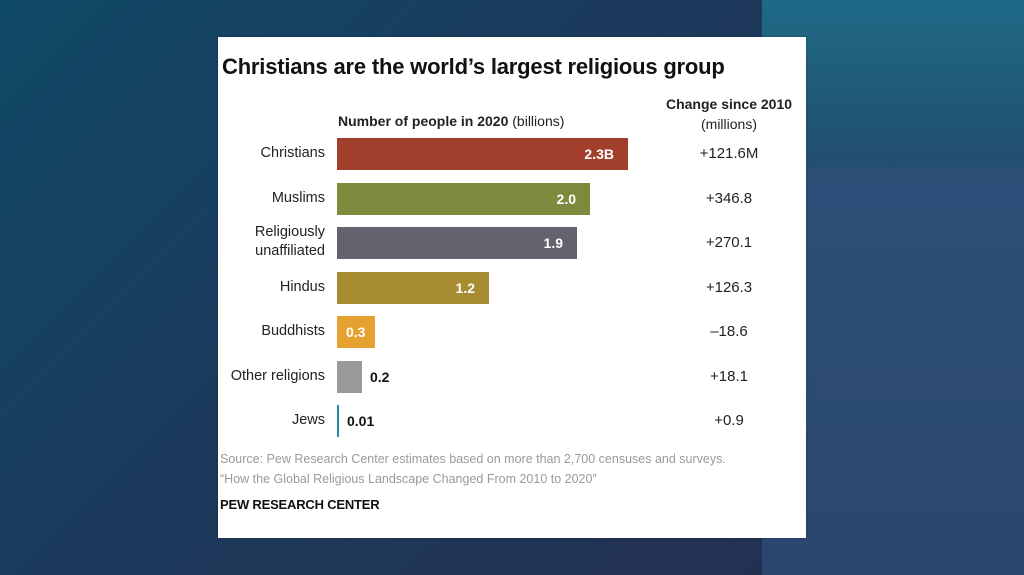  I want to click on bar-value-label-christians: 2.3B, so click(599, 154).